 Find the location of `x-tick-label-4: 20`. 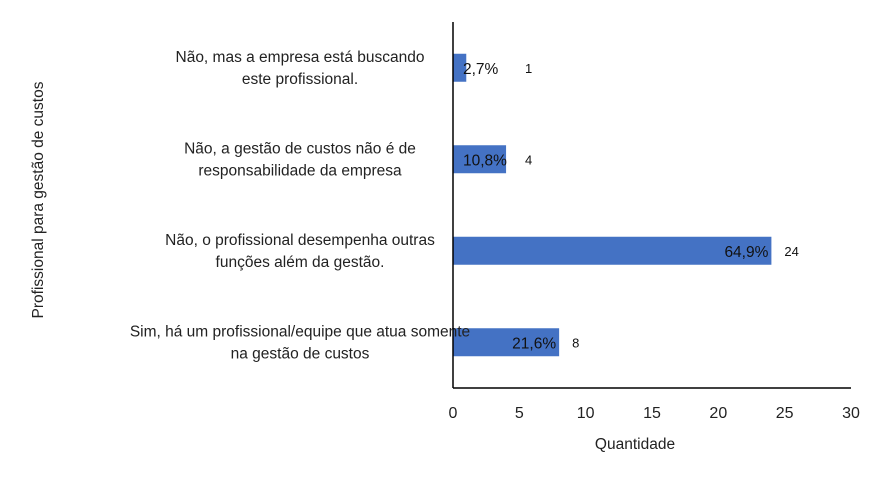

x-tick-label-4: 20 is located at coordinates (718, 413).